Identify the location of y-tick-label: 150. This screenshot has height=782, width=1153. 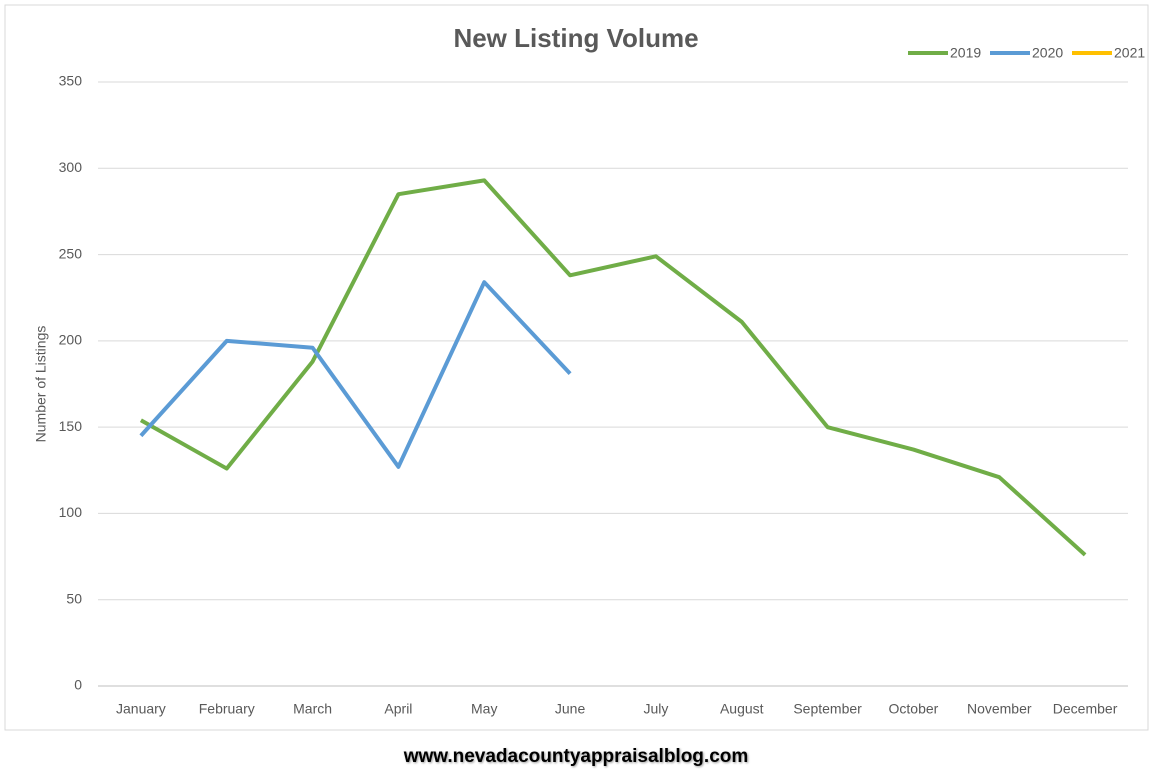
(71, 426).